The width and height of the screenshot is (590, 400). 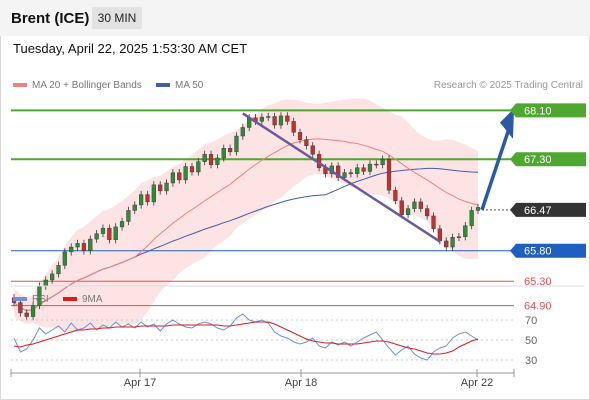 What do you see at coordinates (477, 383) in the screenshot?
I see `x-label-2: Apr 22` at bounding box center [477, 383].